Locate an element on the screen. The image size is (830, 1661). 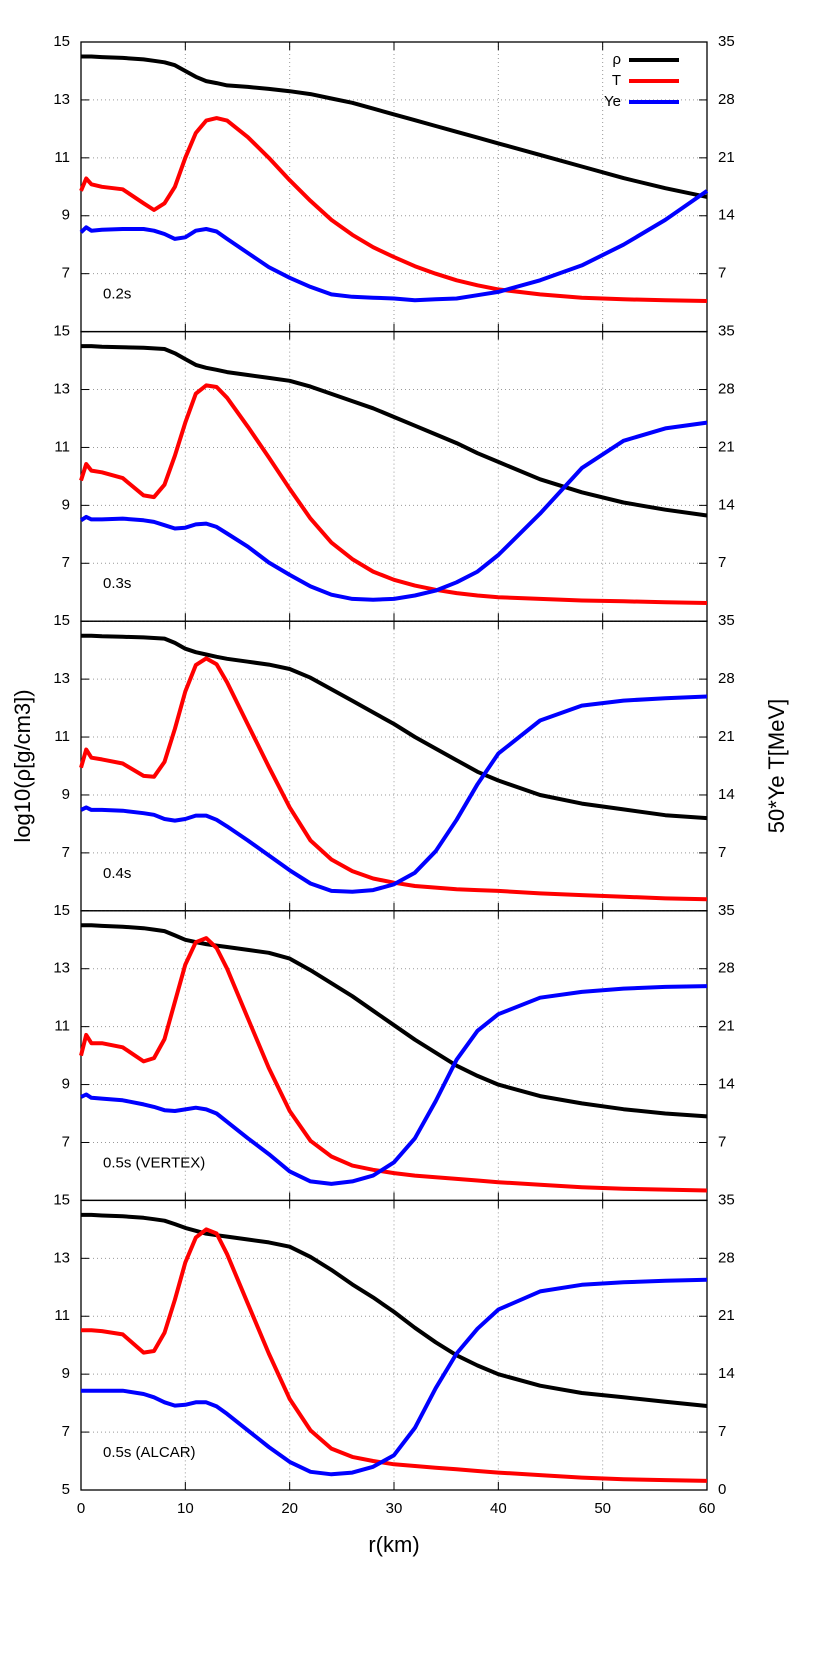
x-axis-title: r(km) is located at coordinates (393, 1544).